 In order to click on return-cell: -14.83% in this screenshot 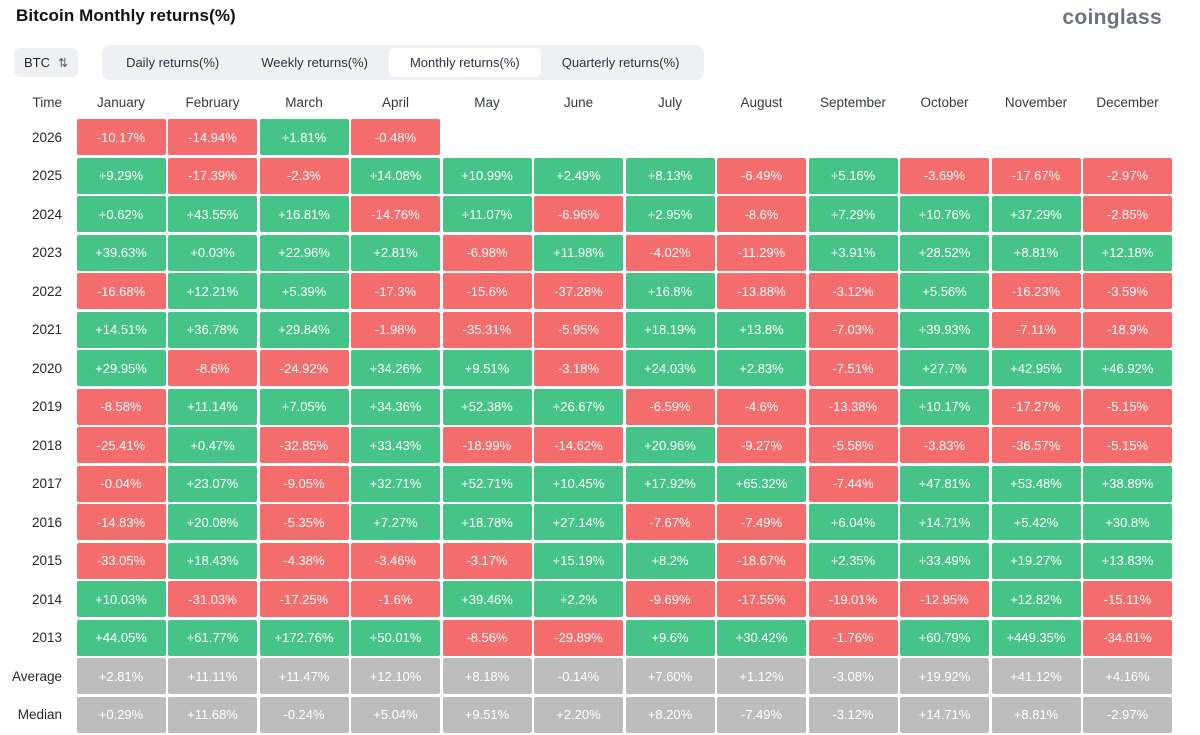, I will do `click(121, 522)`.